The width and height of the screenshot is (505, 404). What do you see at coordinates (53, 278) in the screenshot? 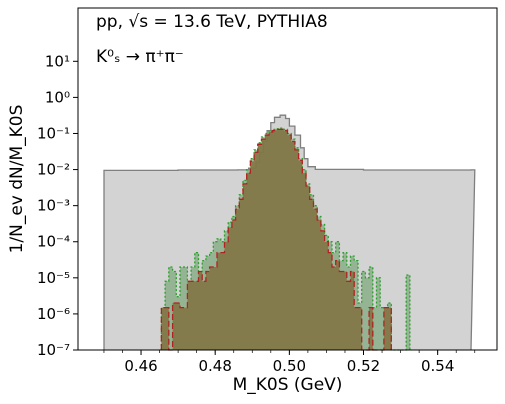
I see `y-tick-label: 10⁻⁵` at bounding box center [53, 278].